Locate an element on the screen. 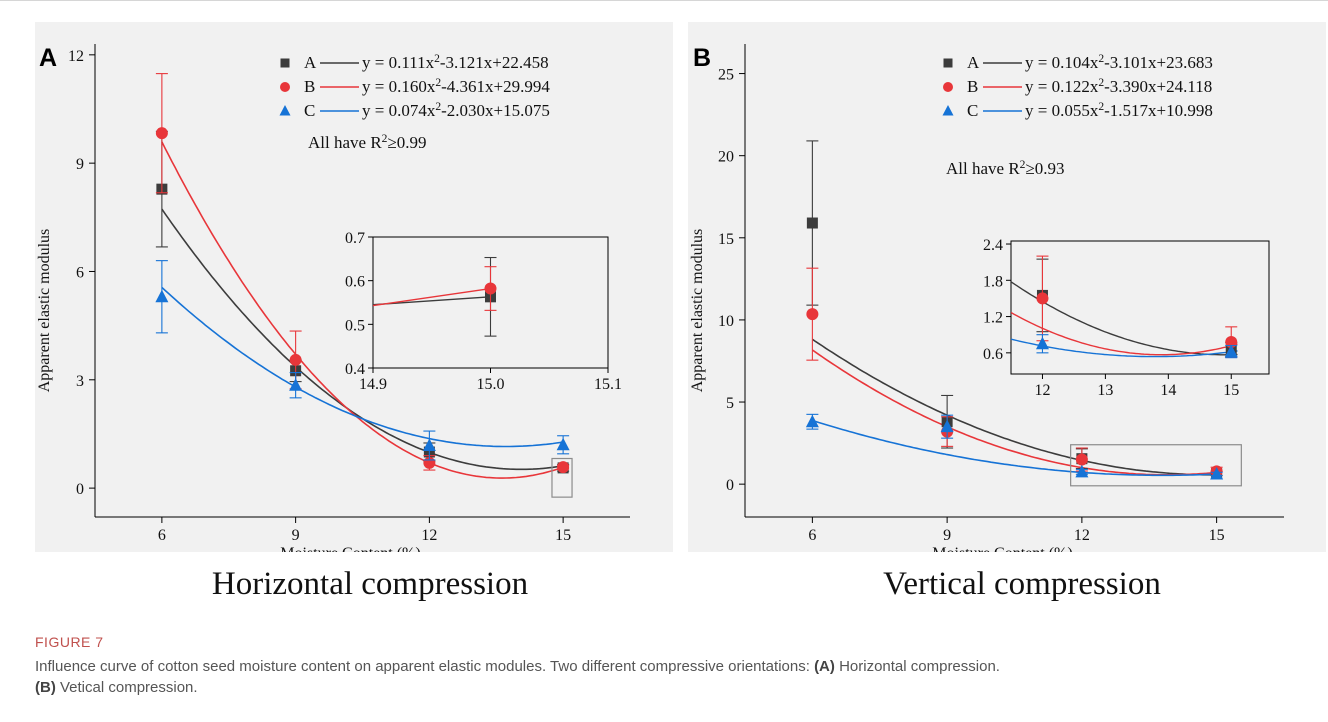 The height and width of the screenshot is (722, 1328). chart-b-x-tick-label: 6 is located at coordinates (812, 535).